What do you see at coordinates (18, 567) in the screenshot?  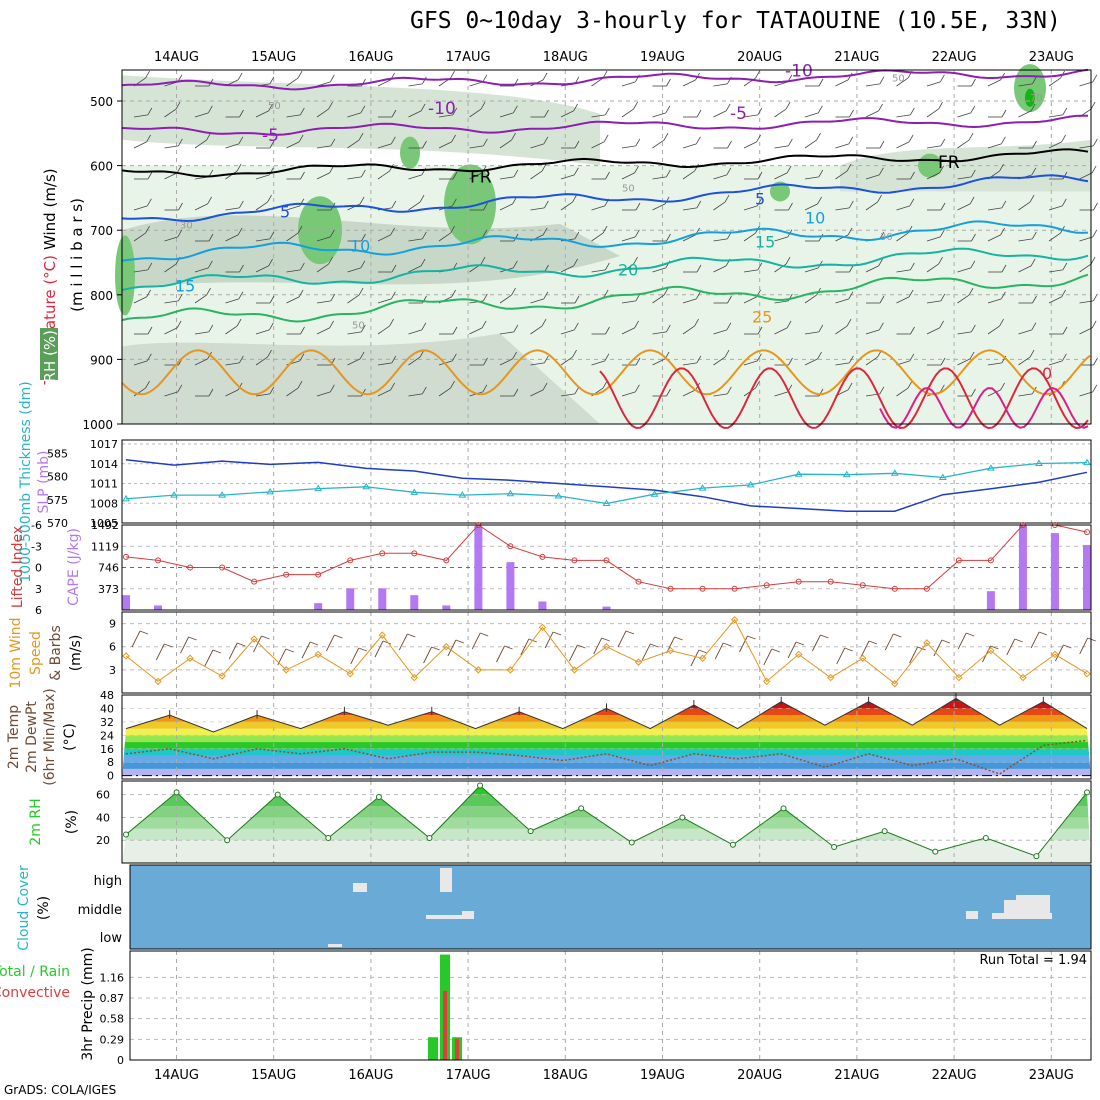 I see `lifted-index-axis-label: Lifted Index` at bounding box center [18, 567].